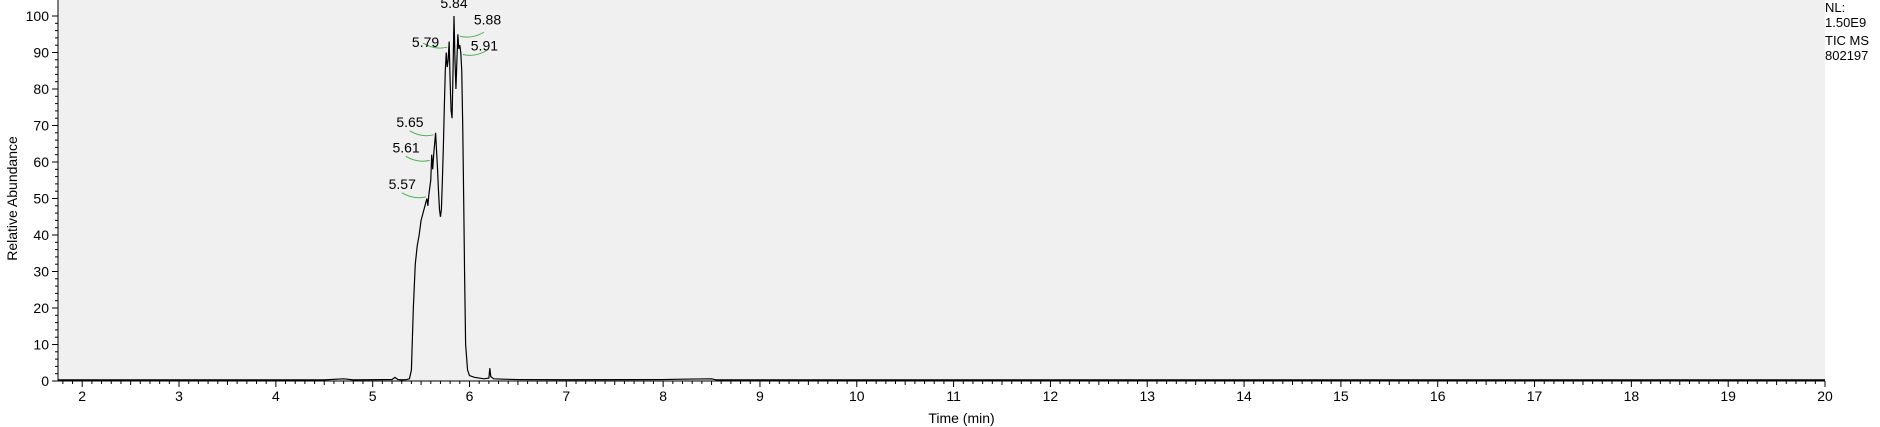 Image resolution: width=1880 pixels, height=427 pixels. Describe the element at coordinates (12, 198) in the screenshot. I see `y-axis-title: Relative Abundance` at that location.